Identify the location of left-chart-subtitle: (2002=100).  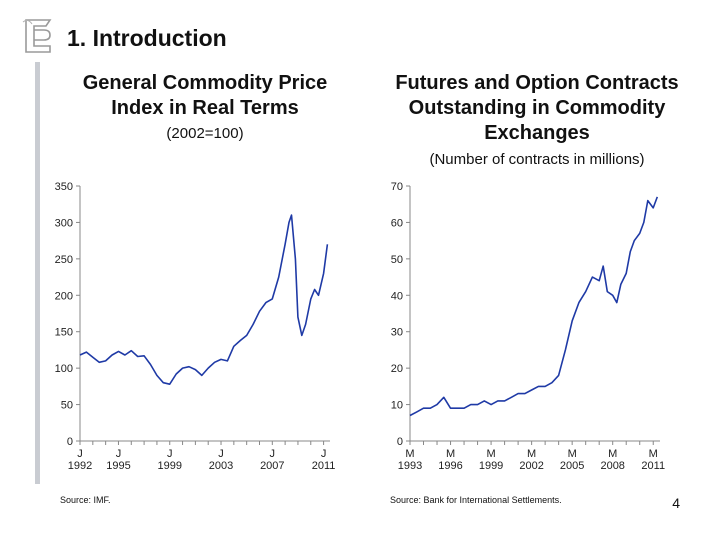
(205, 133).